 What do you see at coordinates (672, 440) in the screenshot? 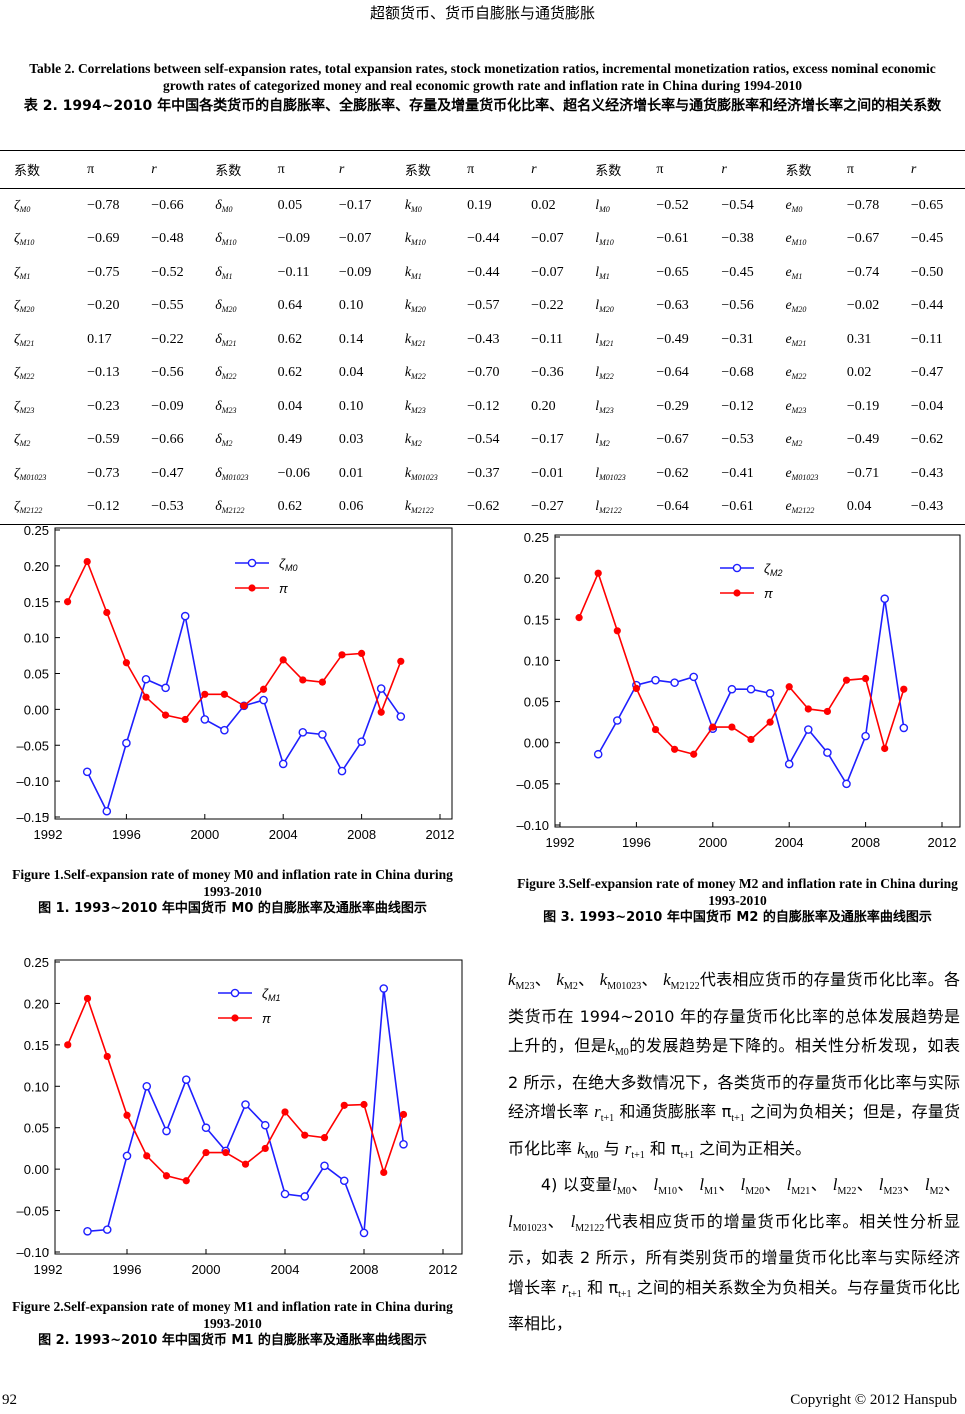
I see `table-cell: −0.67` at bounding box center [672, 440].